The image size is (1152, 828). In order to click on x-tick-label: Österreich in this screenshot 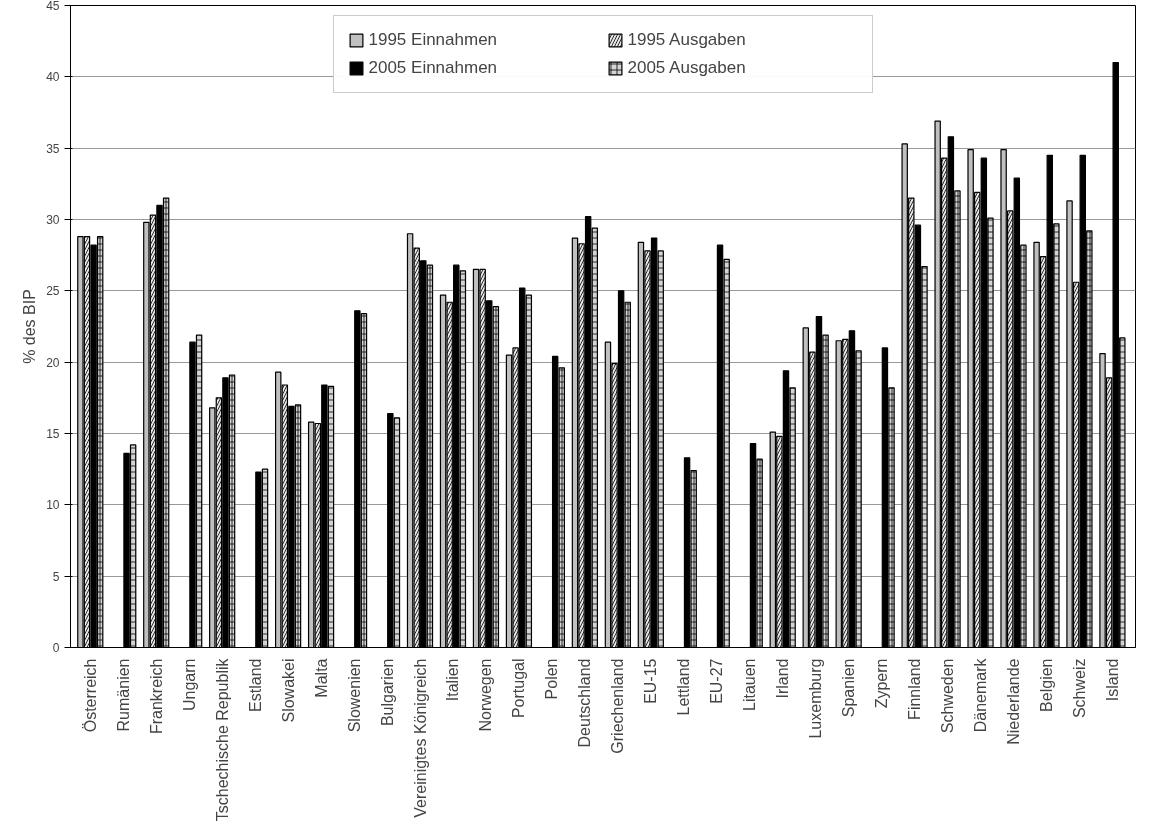, I will do `click(90, 695)`.